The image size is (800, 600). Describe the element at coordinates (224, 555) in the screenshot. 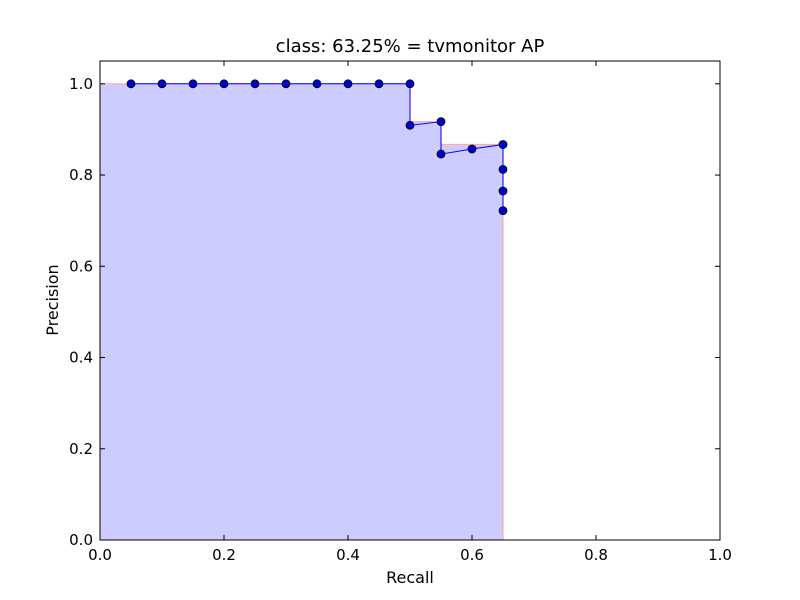

I see `x-tick-label: 0.2` at that location.